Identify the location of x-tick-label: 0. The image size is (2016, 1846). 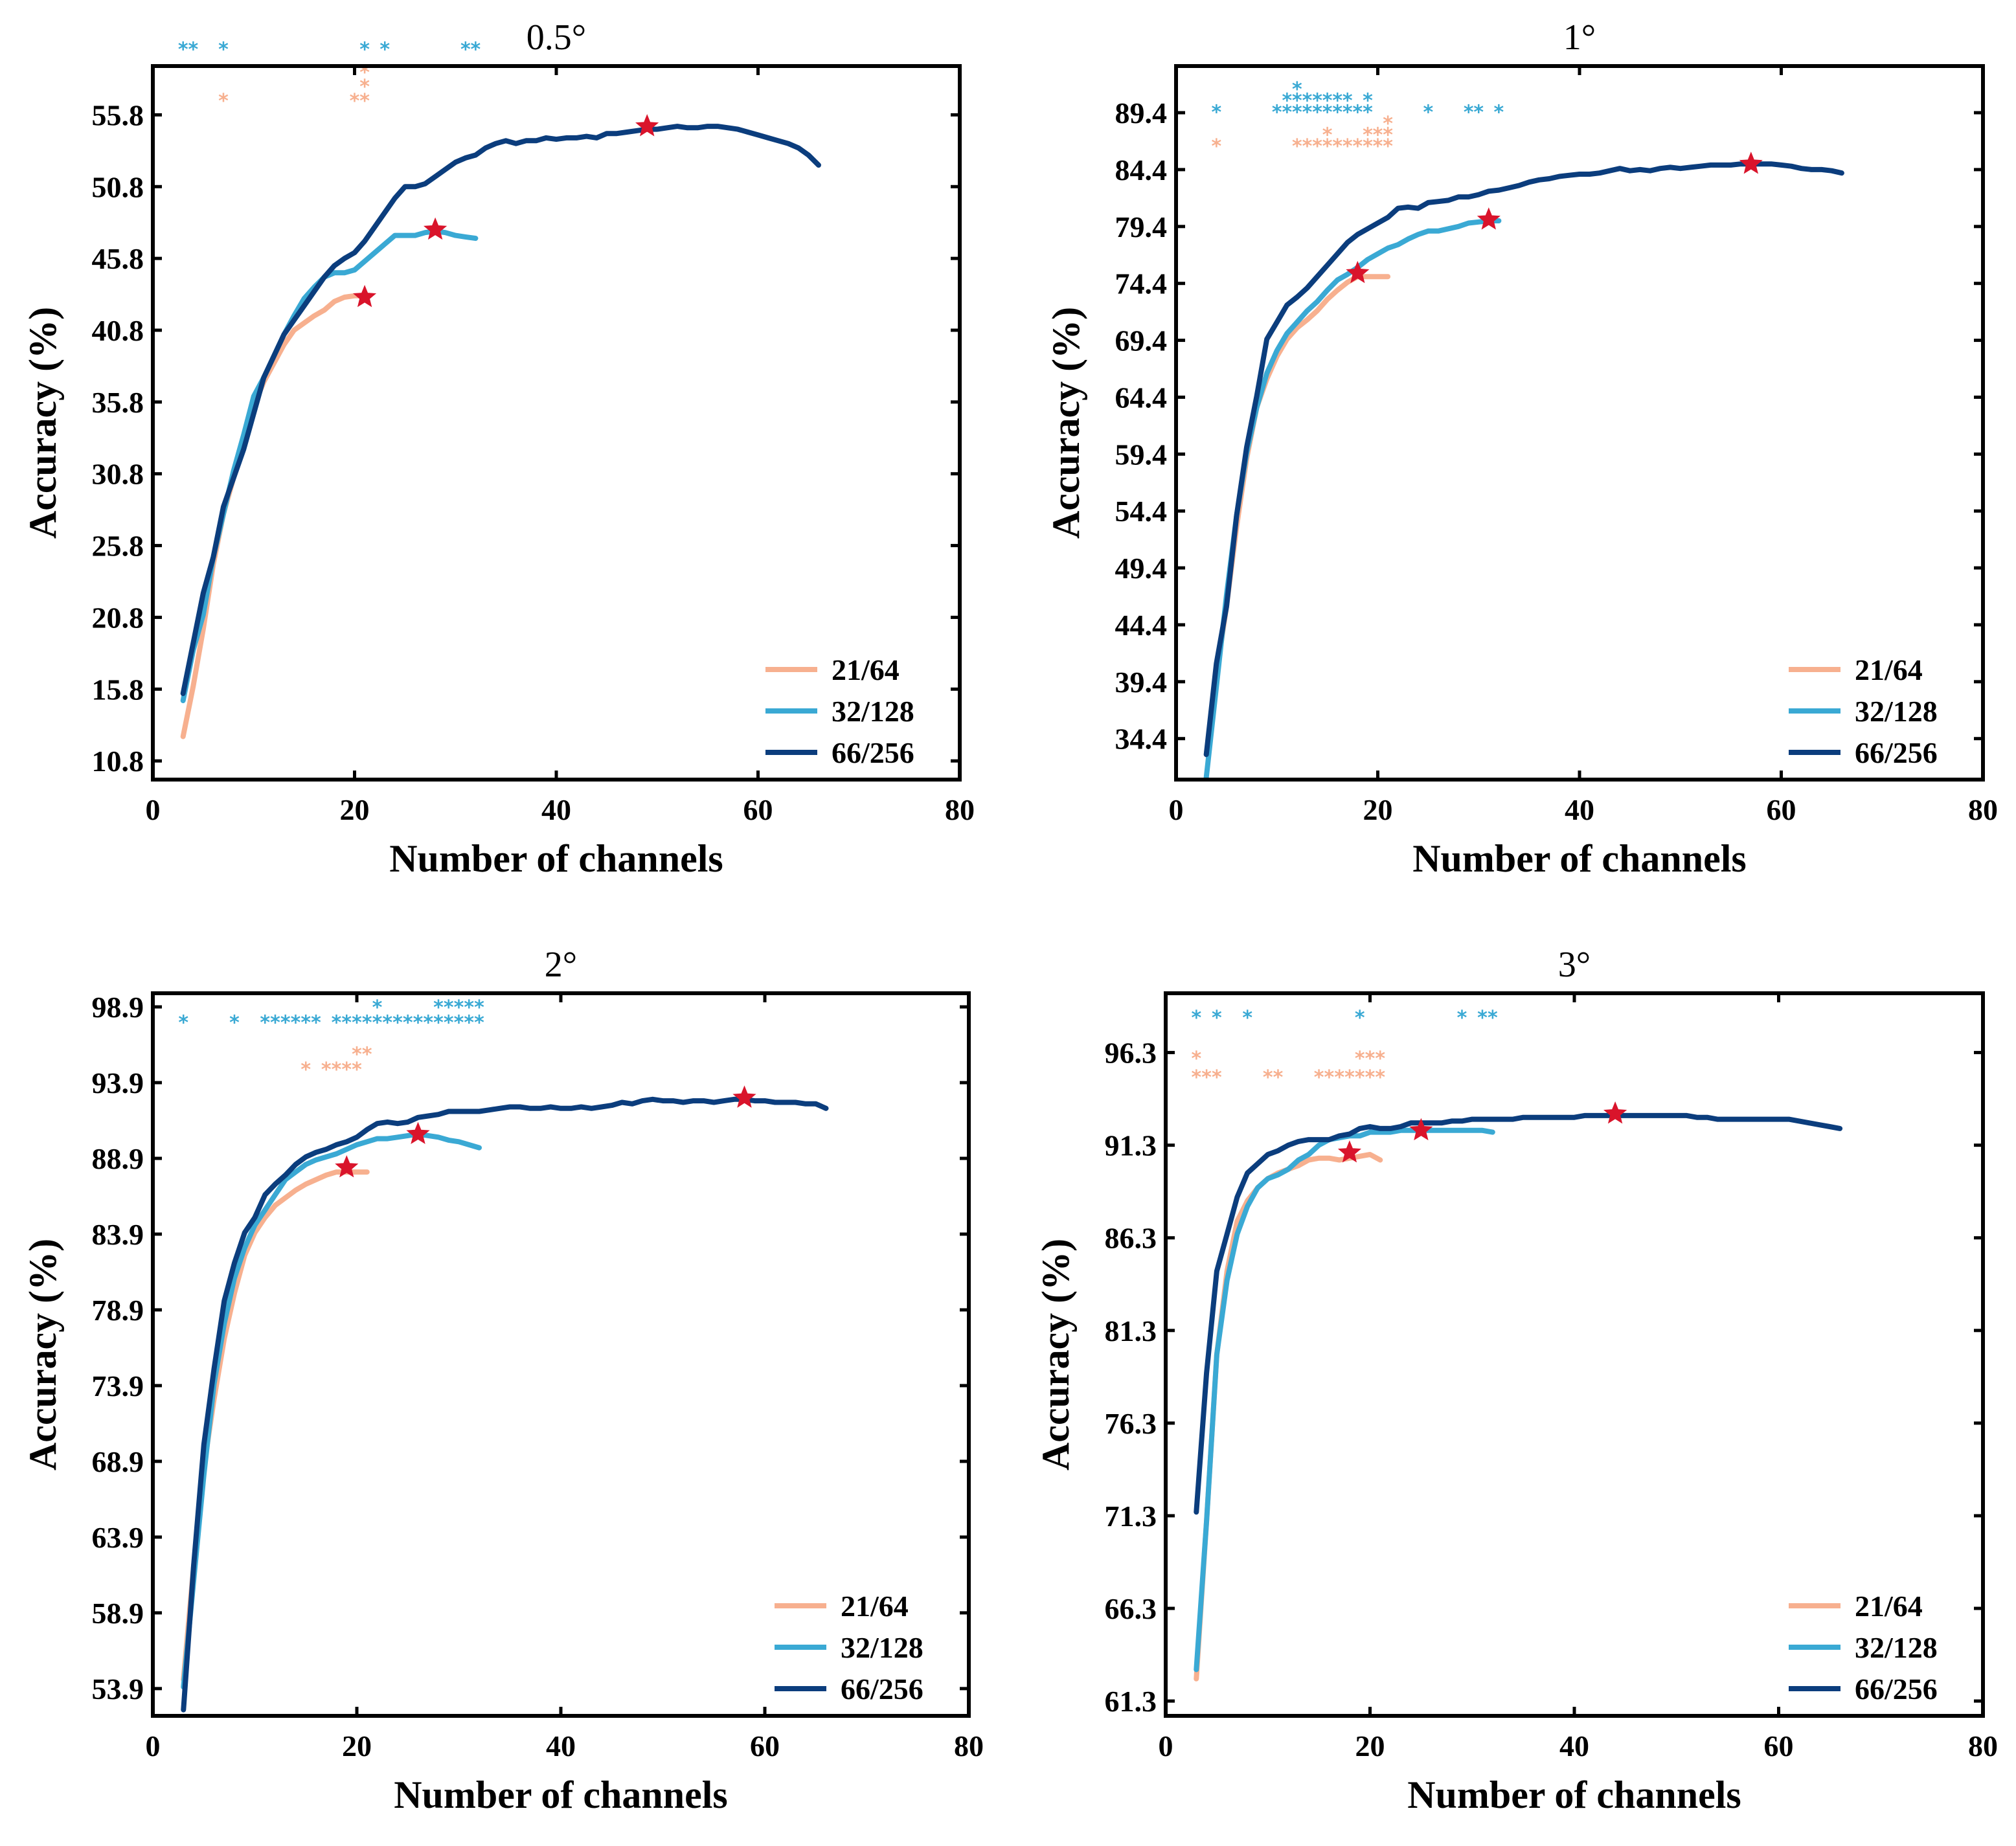
(153, 809).